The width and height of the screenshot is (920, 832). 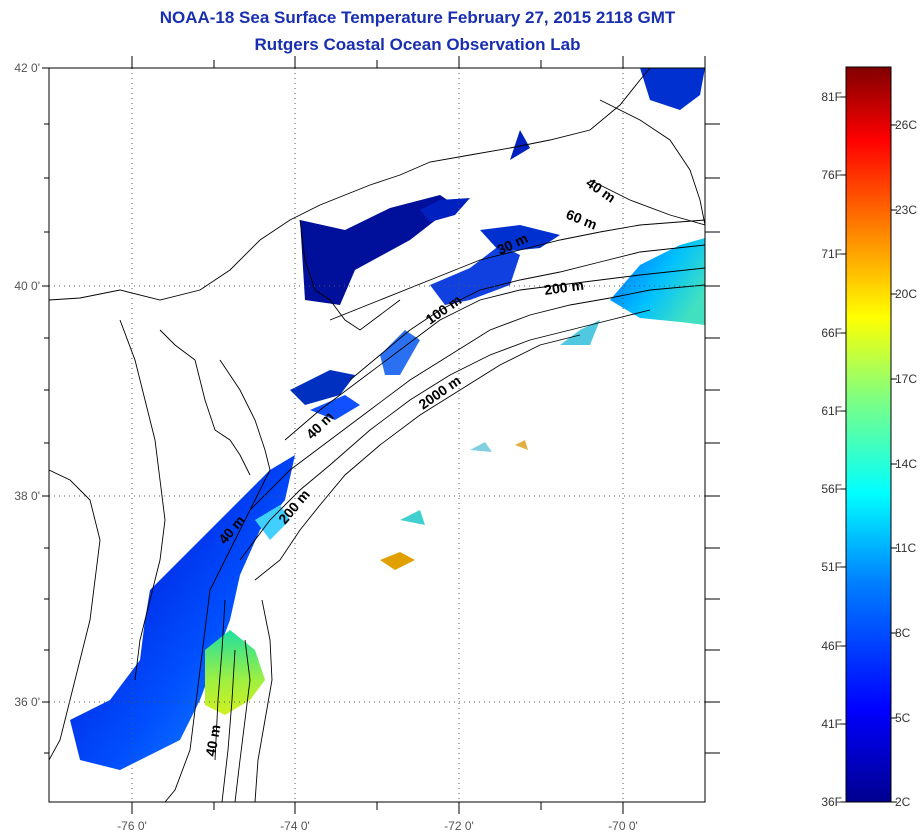 I want to click on lat-label-36: 36 0', so click(x=27, y=702).